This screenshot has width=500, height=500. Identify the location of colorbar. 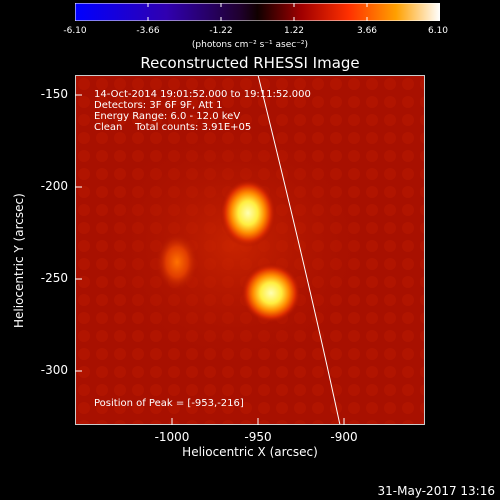
(257, 12).